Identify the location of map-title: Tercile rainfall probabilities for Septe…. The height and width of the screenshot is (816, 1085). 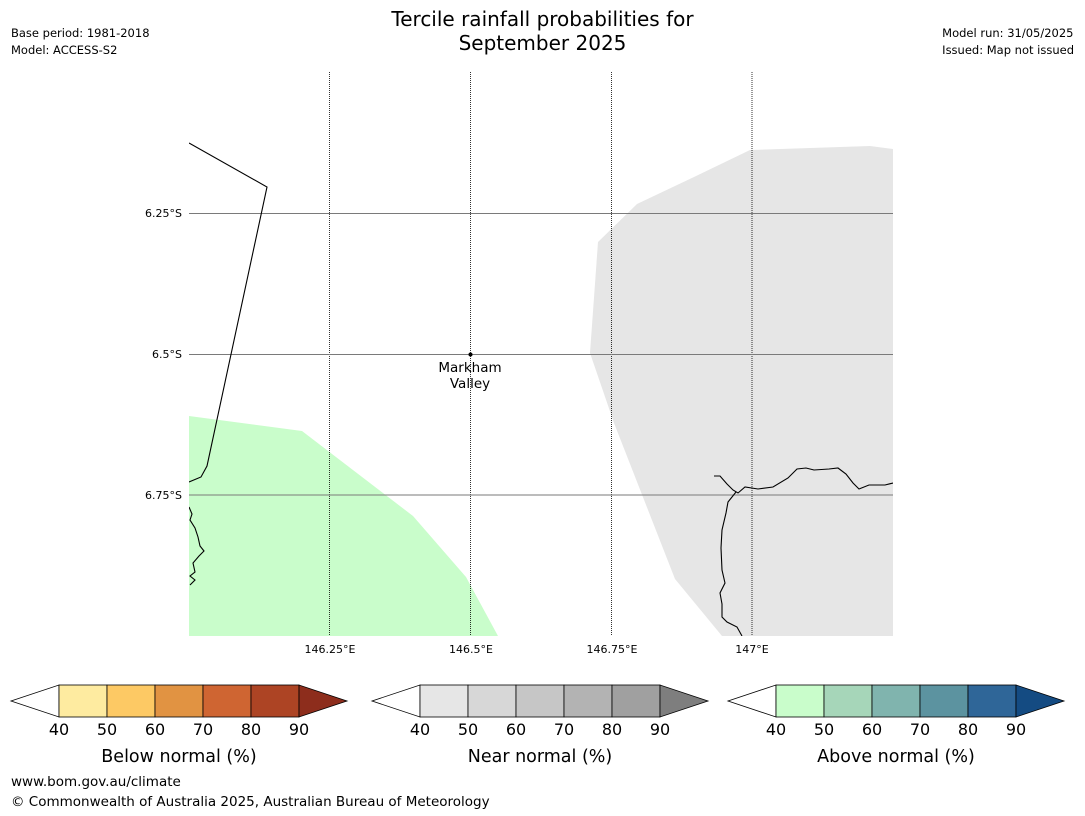
(542, 31).